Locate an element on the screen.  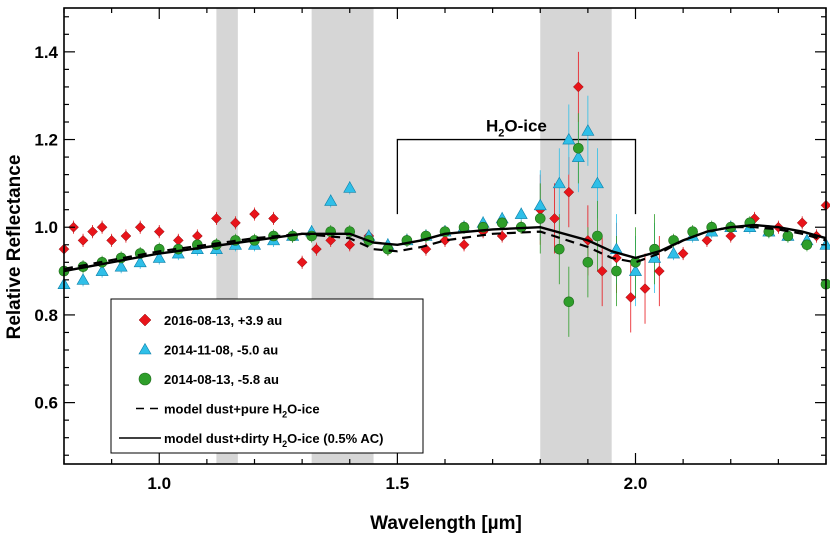
h2o-ice-annotation: H2O-ice is located at coordinates (516, 166).